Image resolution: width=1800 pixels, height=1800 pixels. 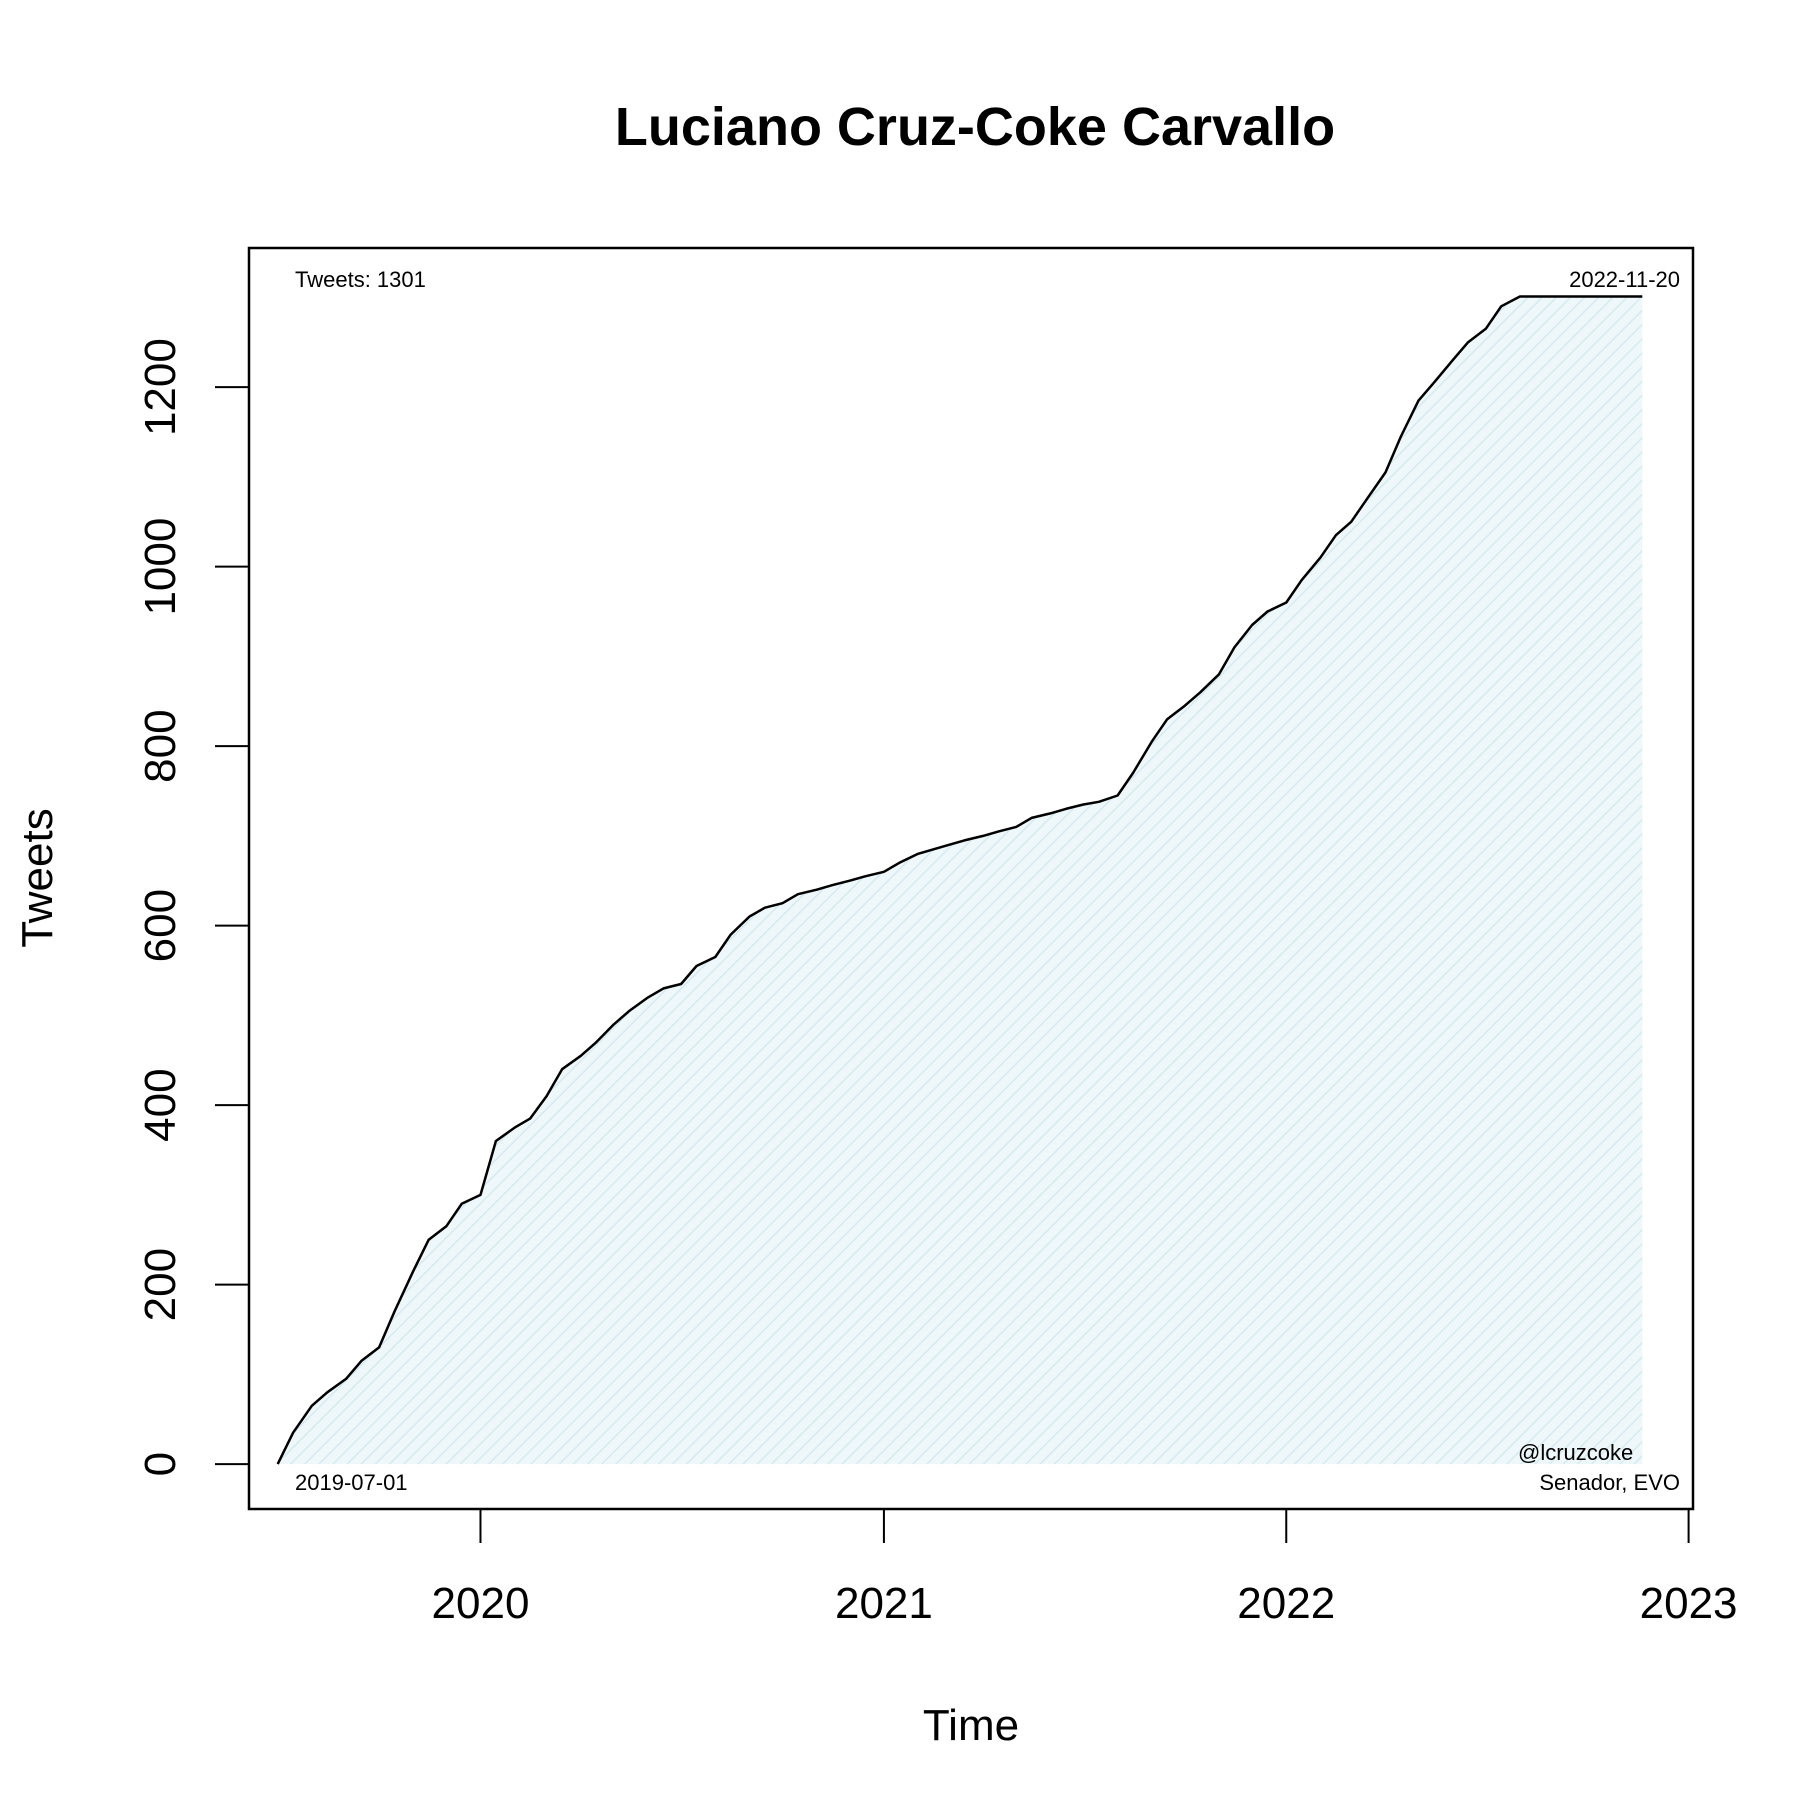 I want to click on start-date-annotation: 2019-07-01, so click(x=351, y=1482).